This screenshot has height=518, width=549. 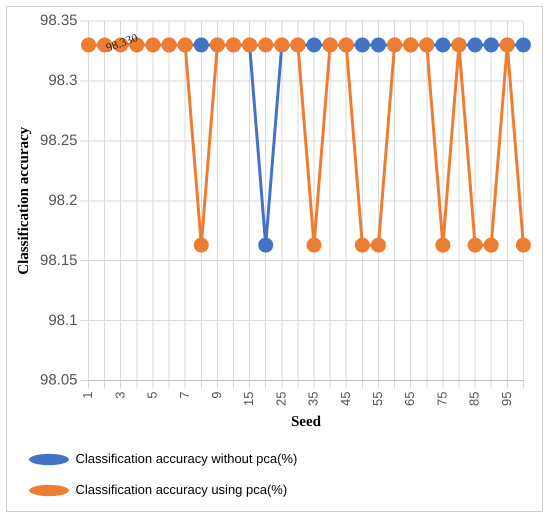 I want to click on x-tick-label: 95, so click(x=506, y=399).